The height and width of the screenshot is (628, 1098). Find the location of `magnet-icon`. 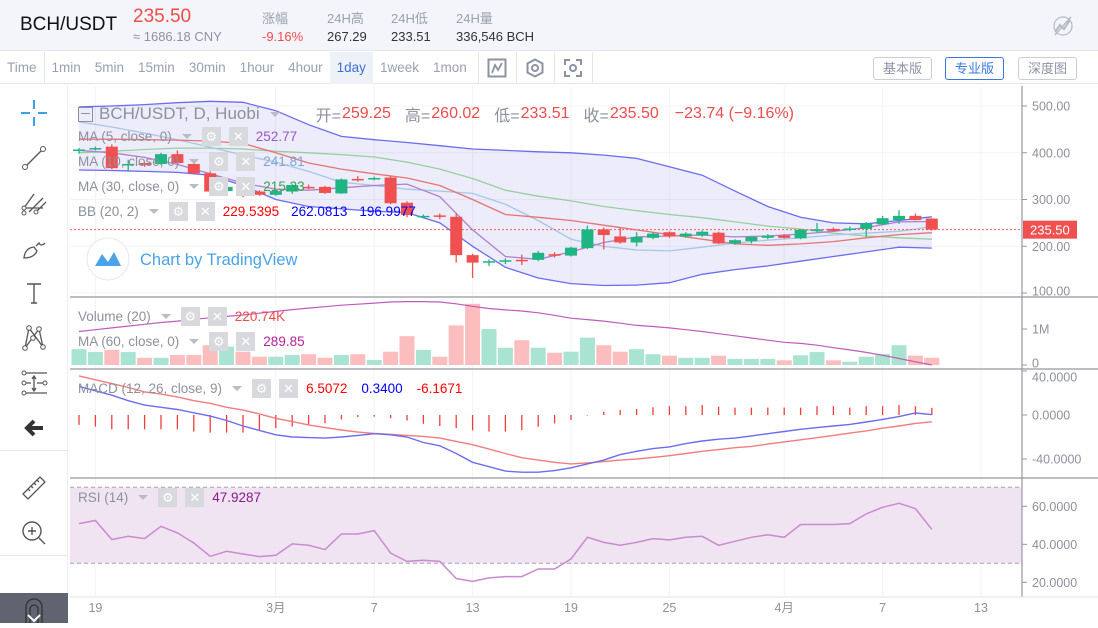

magnet-icon is located at coordinates (34, 608).